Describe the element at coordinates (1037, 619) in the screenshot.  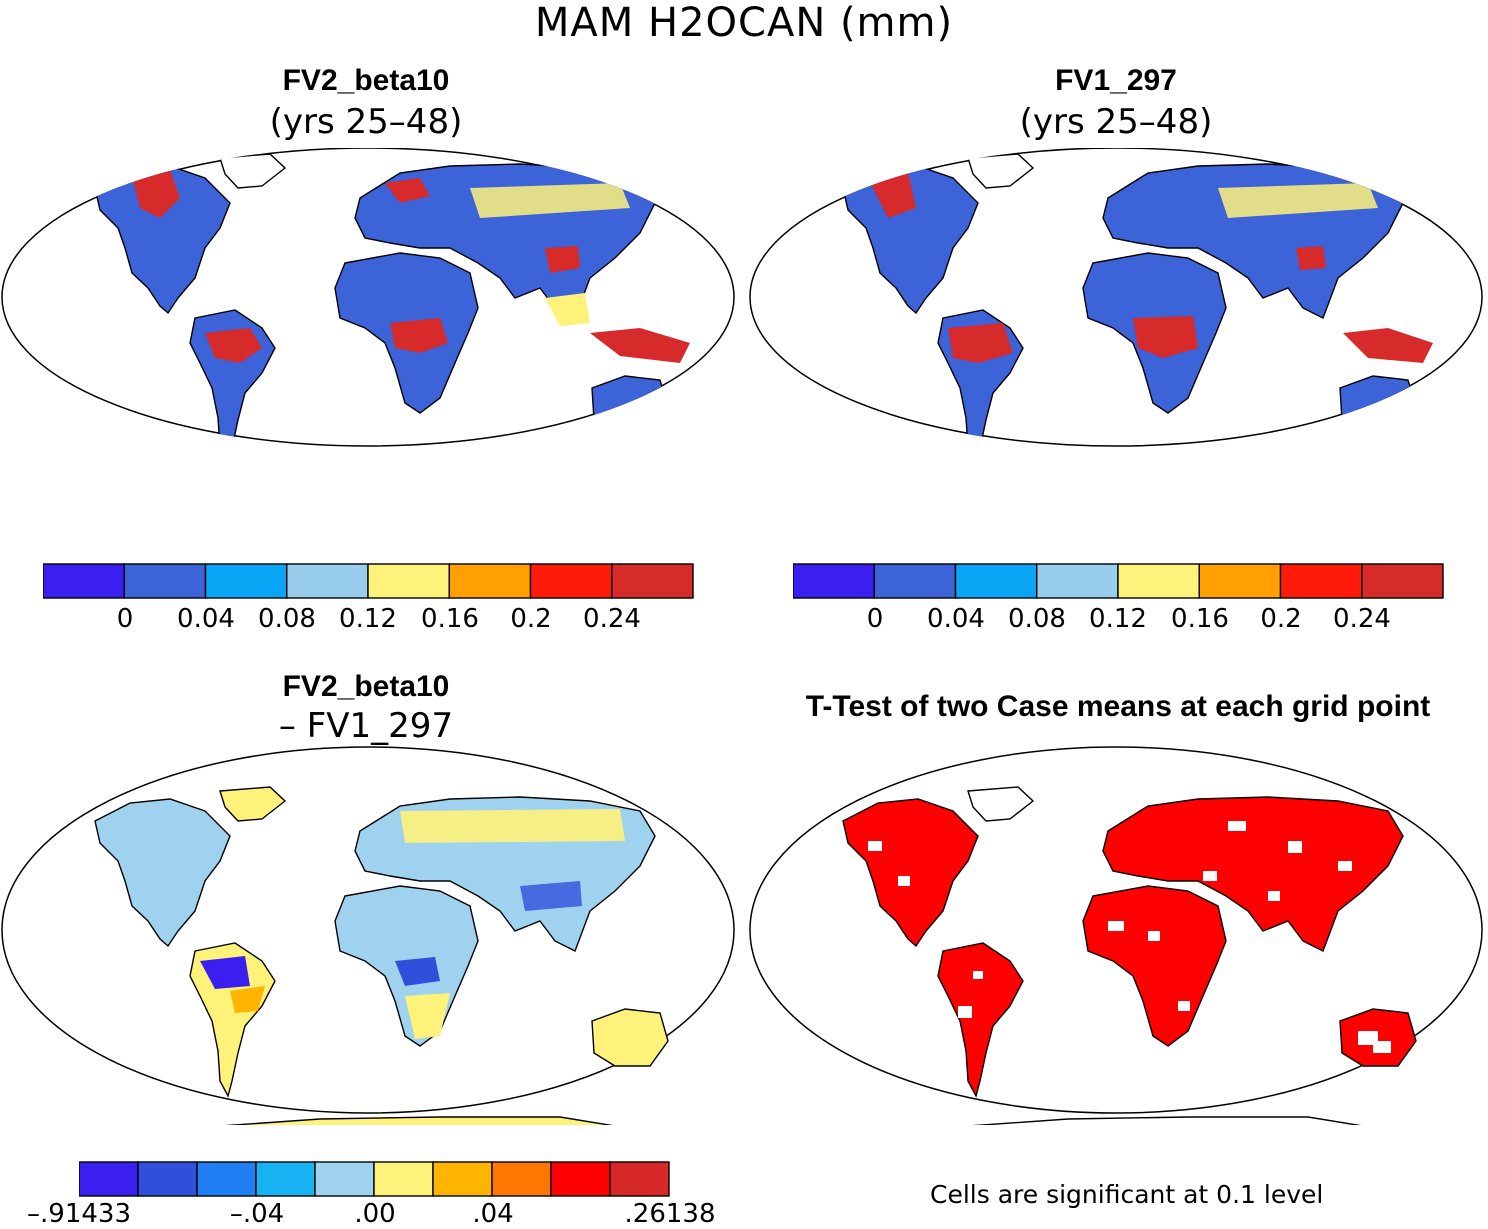
I see `colorbar-fv1-label-2: 0.08` at that location.